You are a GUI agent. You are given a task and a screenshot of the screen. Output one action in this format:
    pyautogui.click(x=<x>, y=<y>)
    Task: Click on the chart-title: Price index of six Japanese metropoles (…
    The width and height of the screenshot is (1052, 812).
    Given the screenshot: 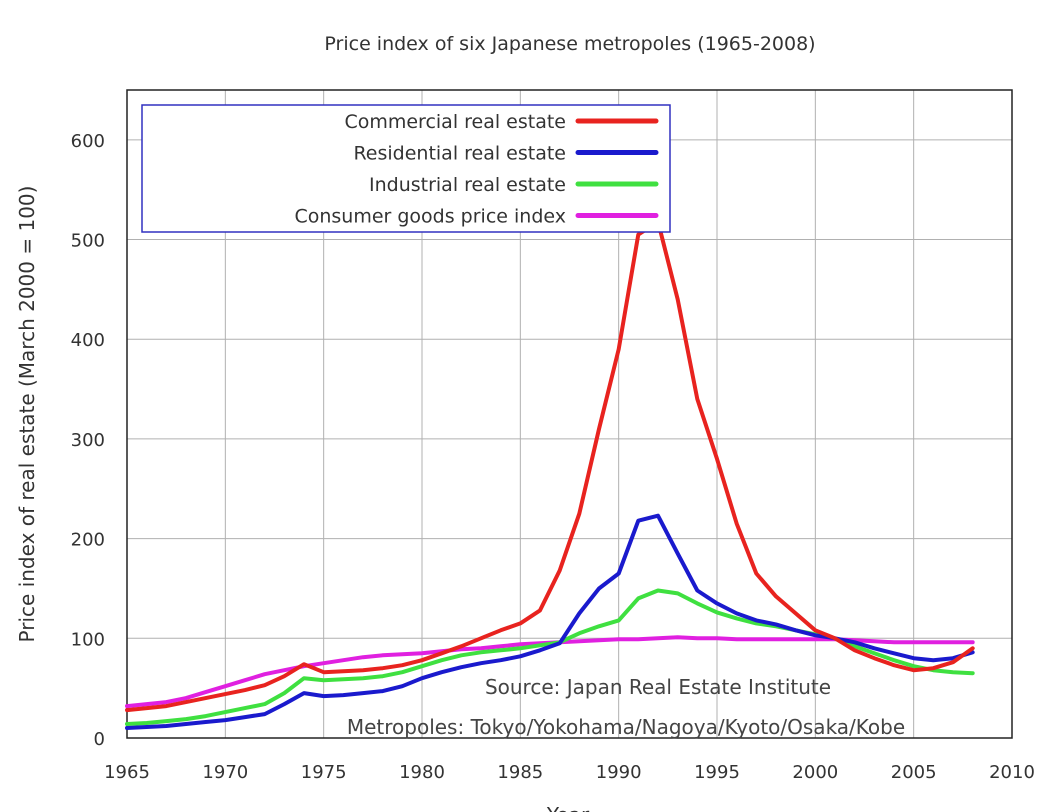 What is the action you would take?
    pyautogui.click(x=569, y=44)
    